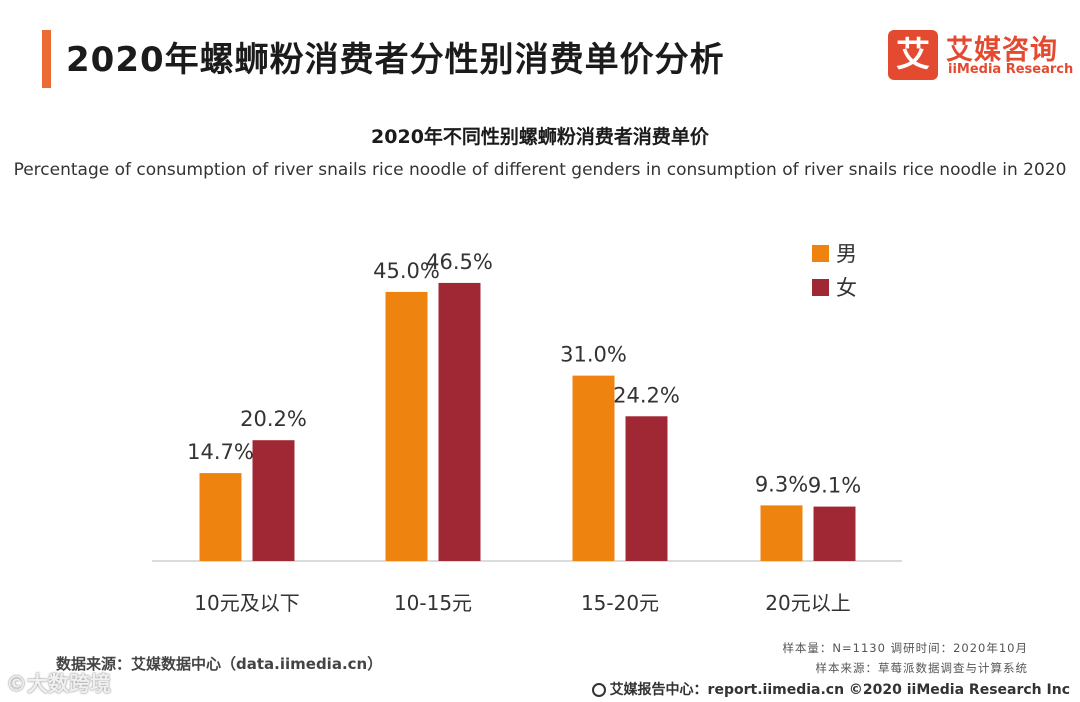 This screenshot has width=1080, height=702. What do you see at coordinates (46, 59) in the screenshot?
I see `title-accent-bar` at bounding box center [46, 59].